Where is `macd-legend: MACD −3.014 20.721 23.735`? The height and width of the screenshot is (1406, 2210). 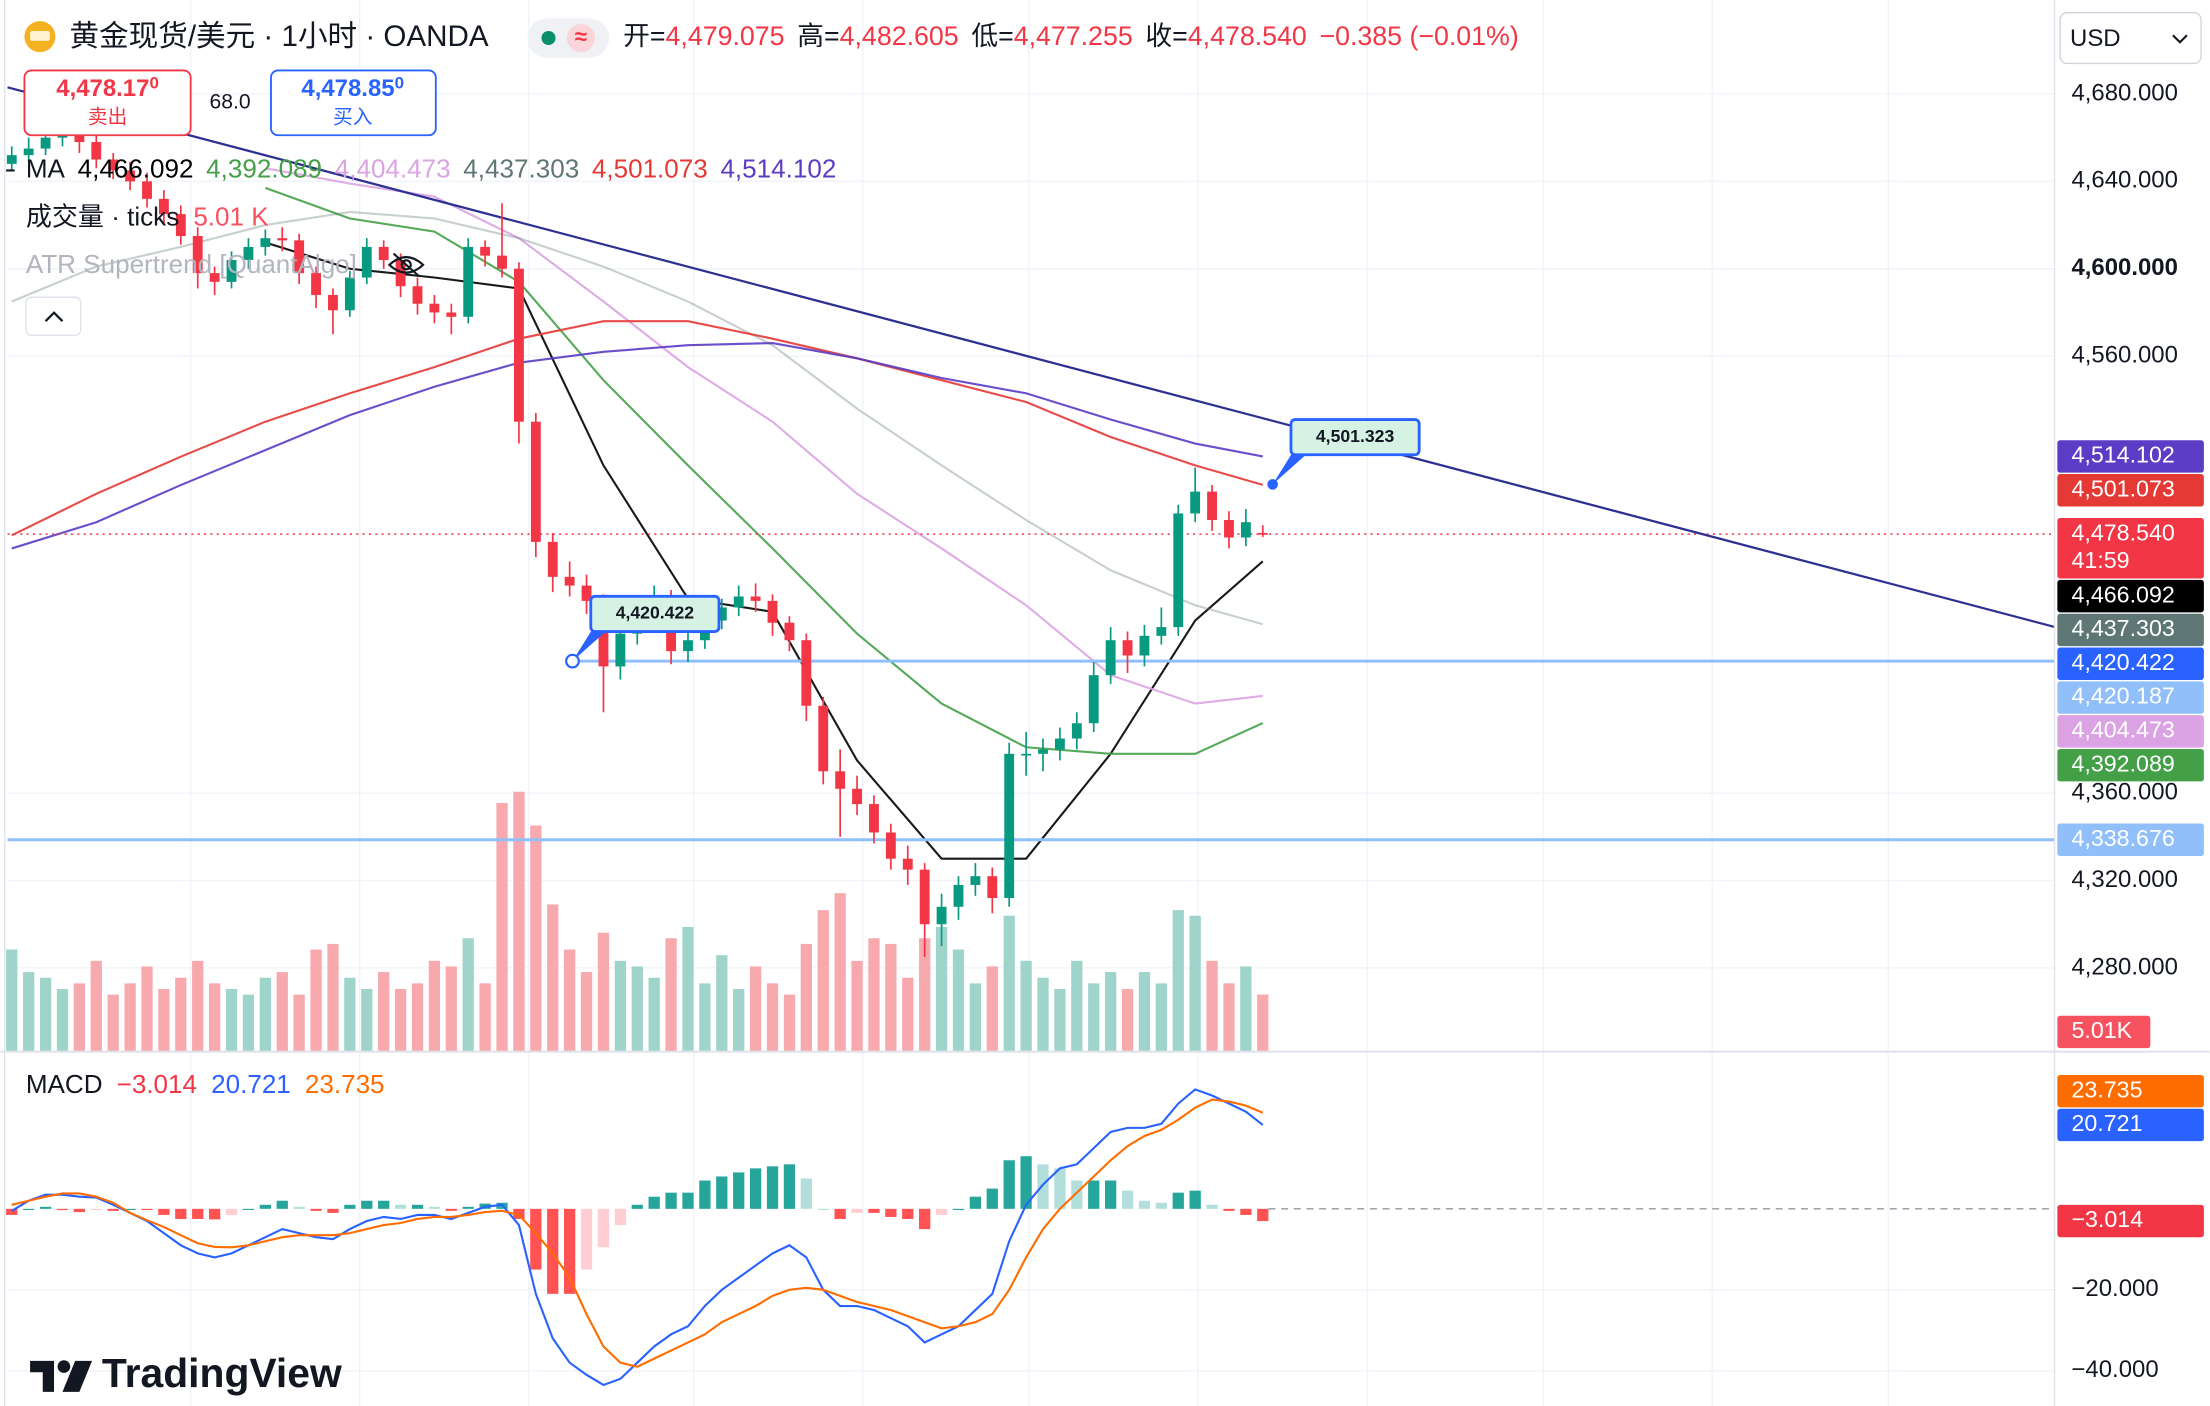
macd-legend: MACD −3.014 20.721 23.735 is located at coordinates (205, 1084).